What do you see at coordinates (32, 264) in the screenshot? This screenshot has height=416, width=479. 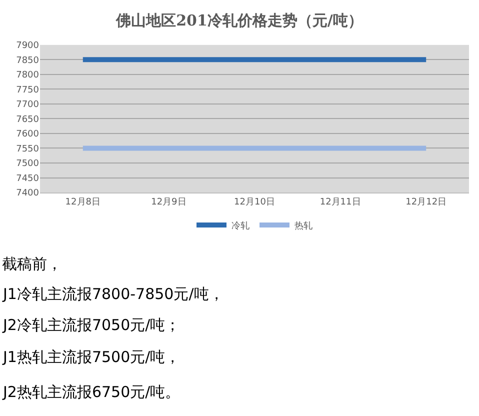 I see `text: 截稿前，` at bounding box center [32, 264].